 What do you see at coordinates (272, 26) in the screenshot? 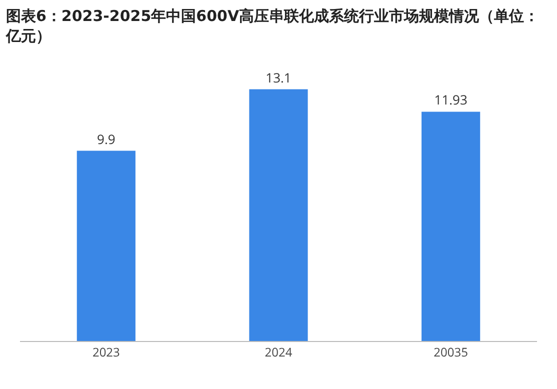
I see `chart-title: 图表6：2023-2025年中国600V高压串联化成系统行业市场规模情况（单位：亿元）` at bounding box center [272, 26].